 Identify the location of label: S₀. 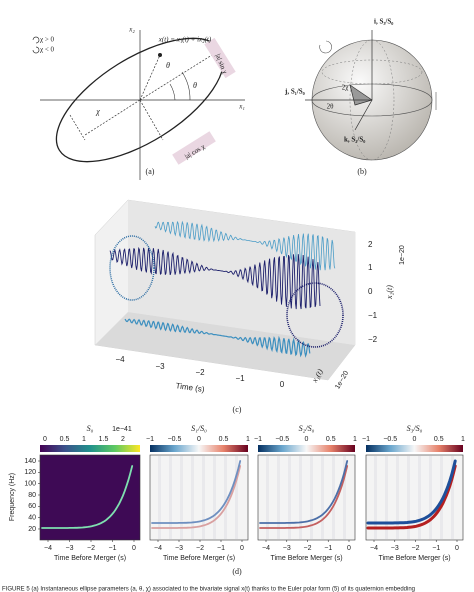
(90, 428).